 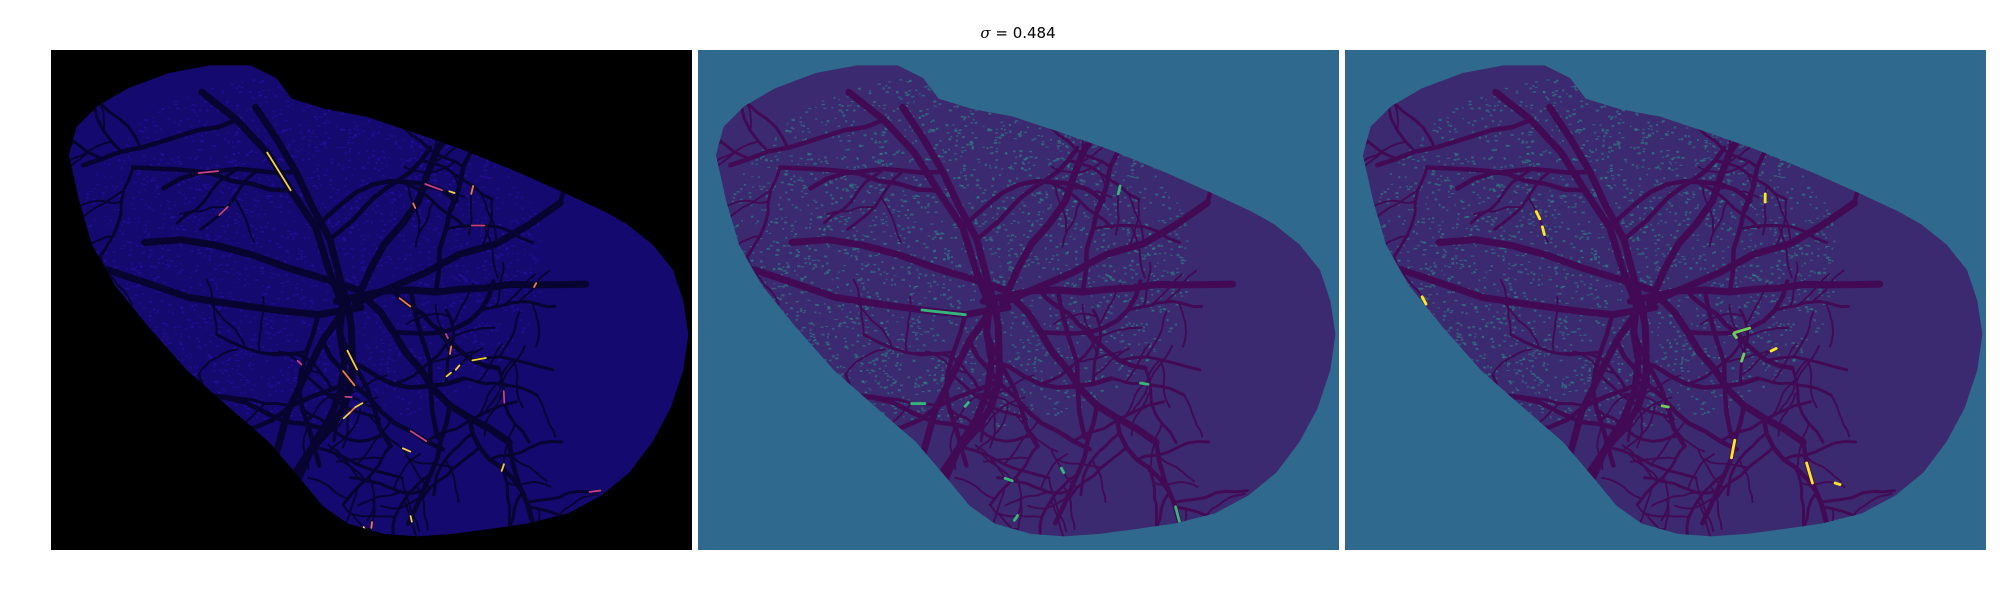 What do you see at coordinates (1023, 33) in the screenshot?
I see `sigma-value: = 0.484` at bounding box center [1023, 33].